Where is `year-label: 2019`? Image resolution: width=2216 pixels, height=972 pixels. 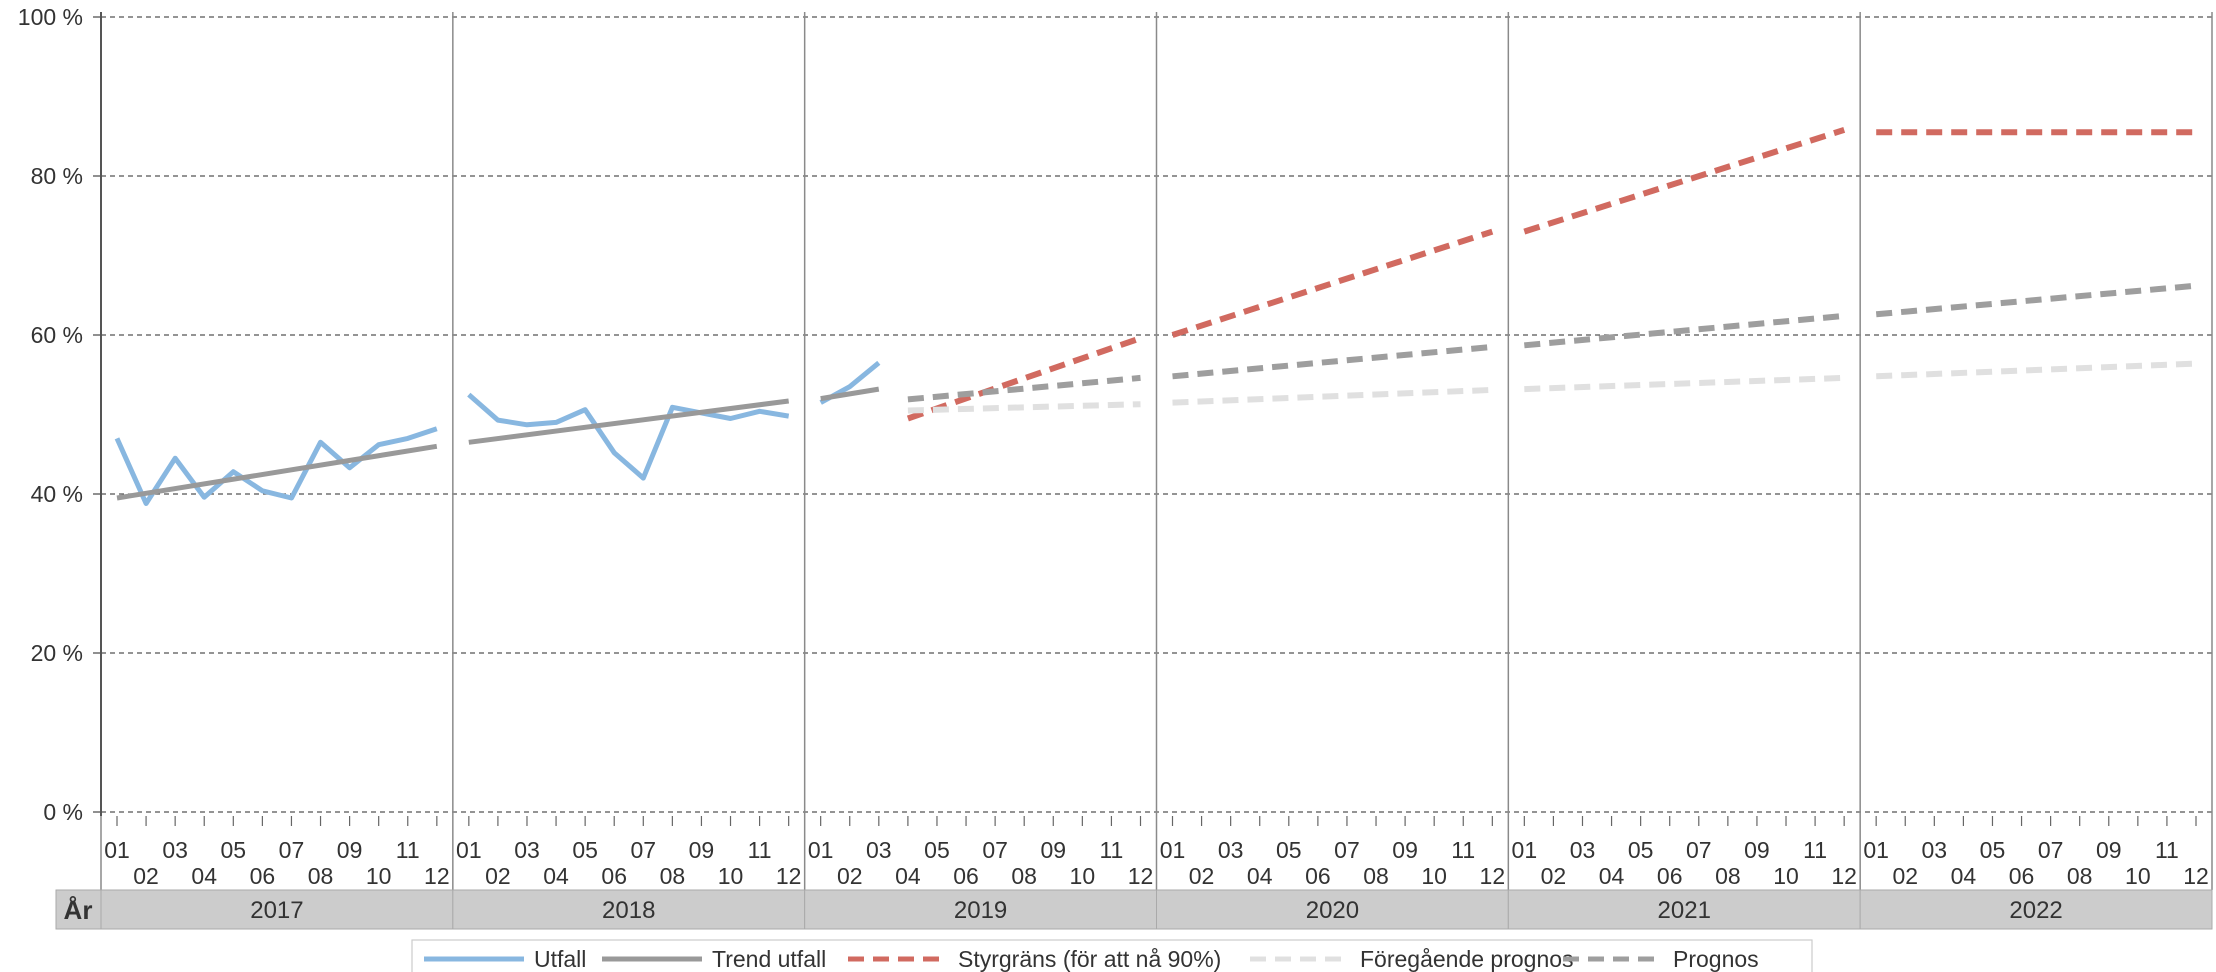
year-label: 2019 is located at coordinates (980, 910).